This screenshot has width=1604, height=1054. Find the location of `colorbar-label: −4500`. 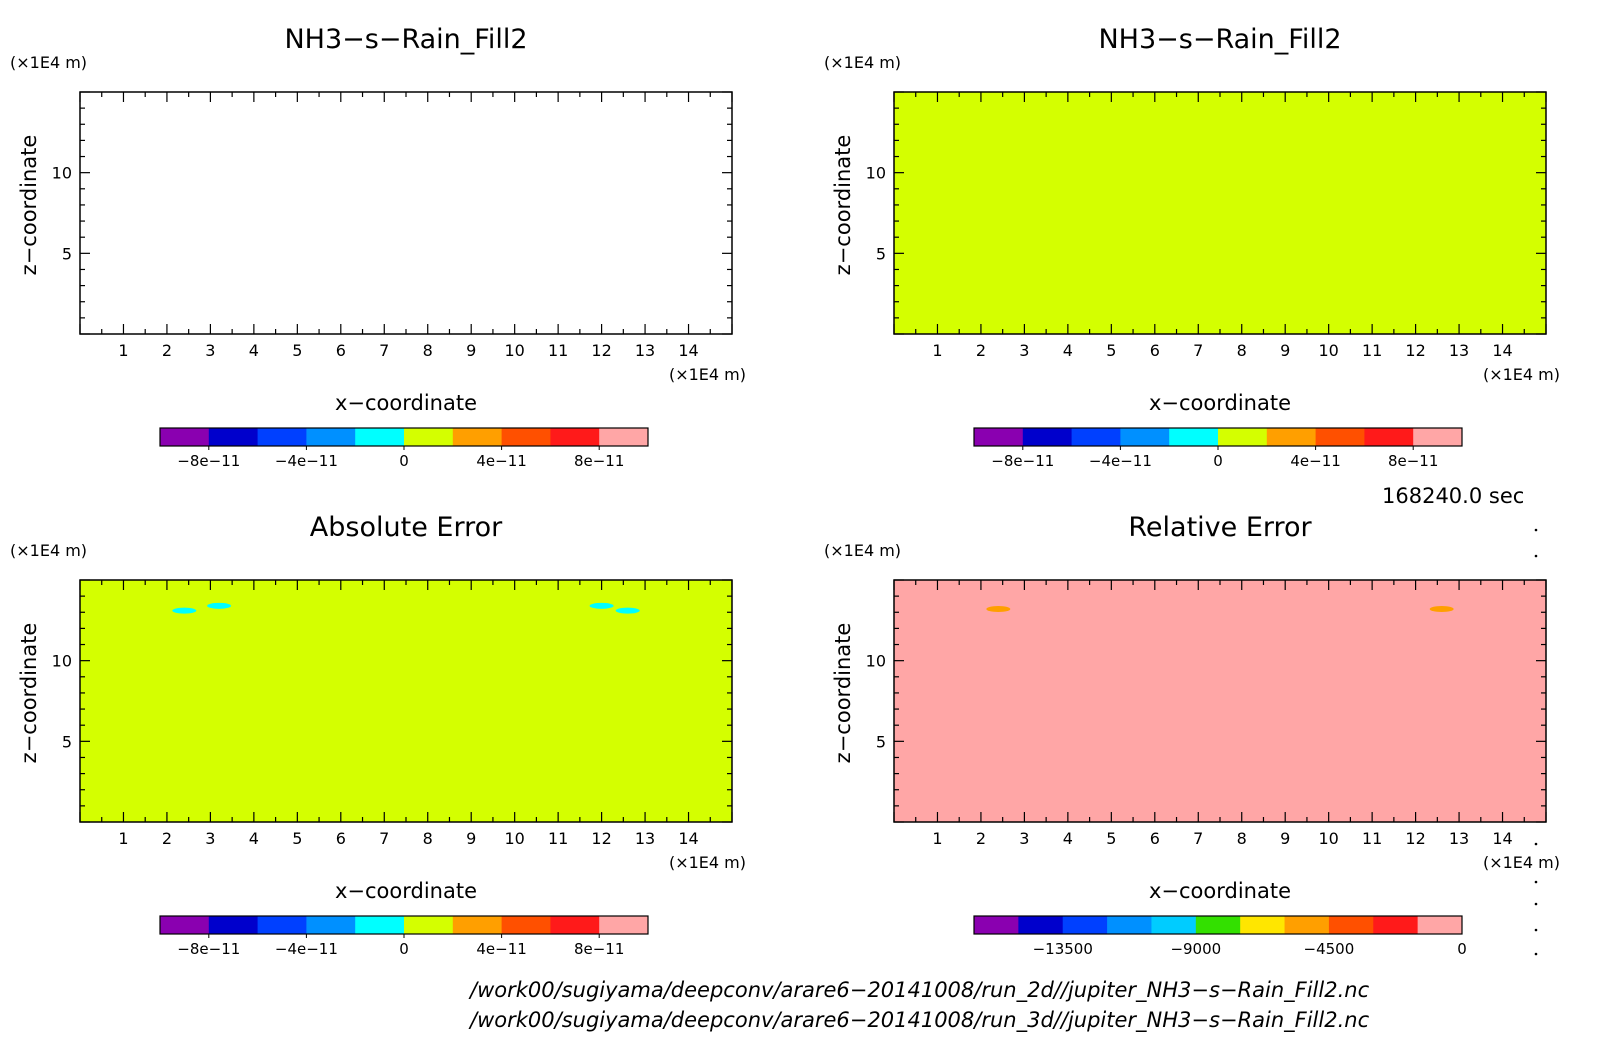

colorbar-label: −4500 is located at coordinates (1329, 949).